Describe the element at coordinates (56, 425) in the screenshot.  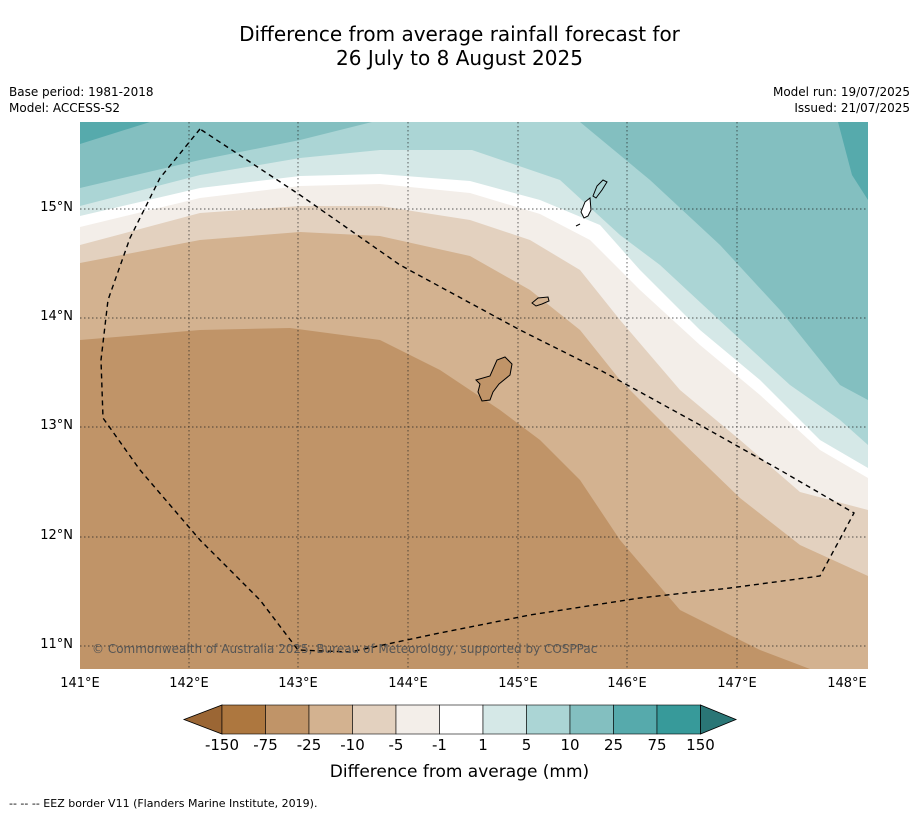
I see `y-tick-label: 13°N` at that location.